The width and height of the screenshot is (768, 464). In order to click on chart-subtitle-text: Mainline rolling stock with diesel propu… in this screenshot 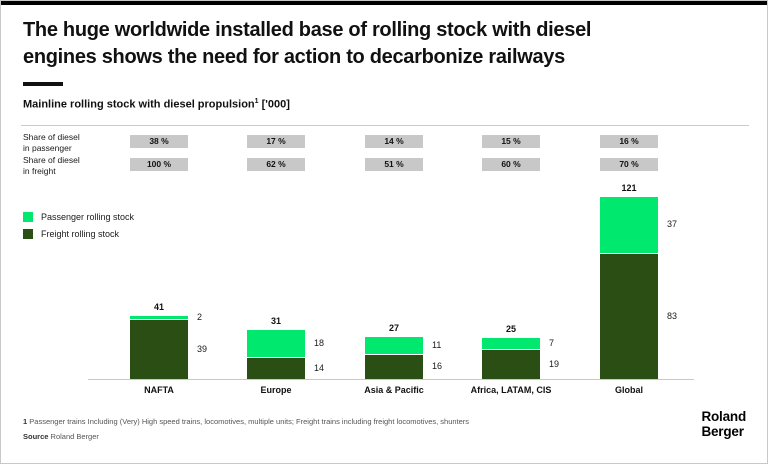, I will do `click(139, 104)`.